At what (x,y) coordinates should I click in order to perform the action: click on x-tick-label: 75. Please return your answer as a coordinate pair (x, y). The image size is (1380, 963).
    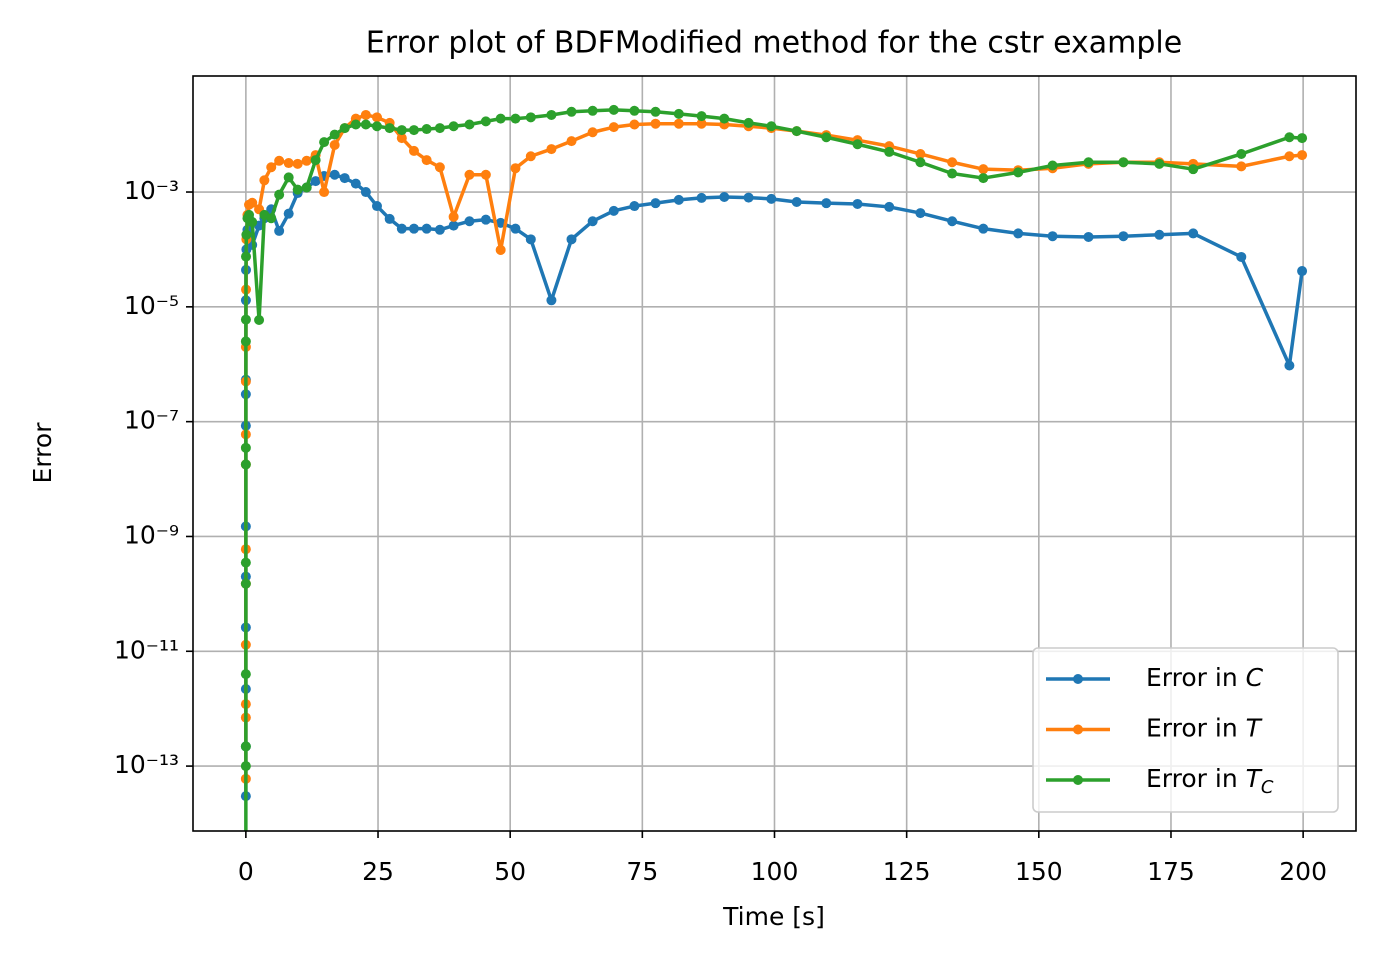
    Looking at the image, I should click on (642, 871).